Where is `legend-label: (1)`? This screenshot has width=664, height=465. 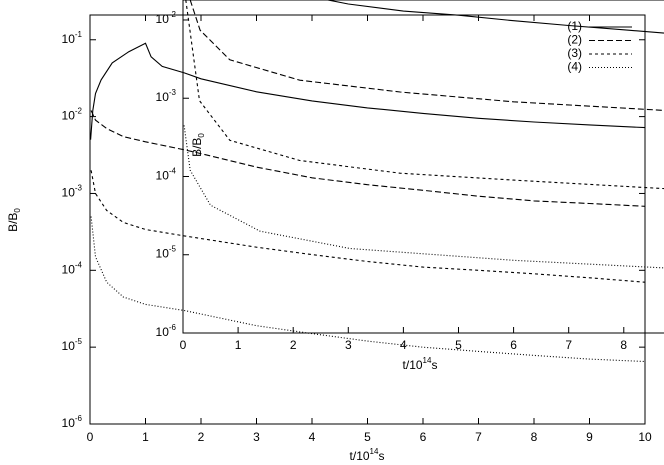 legend-label: (1) is located at coordinates (574, 26).